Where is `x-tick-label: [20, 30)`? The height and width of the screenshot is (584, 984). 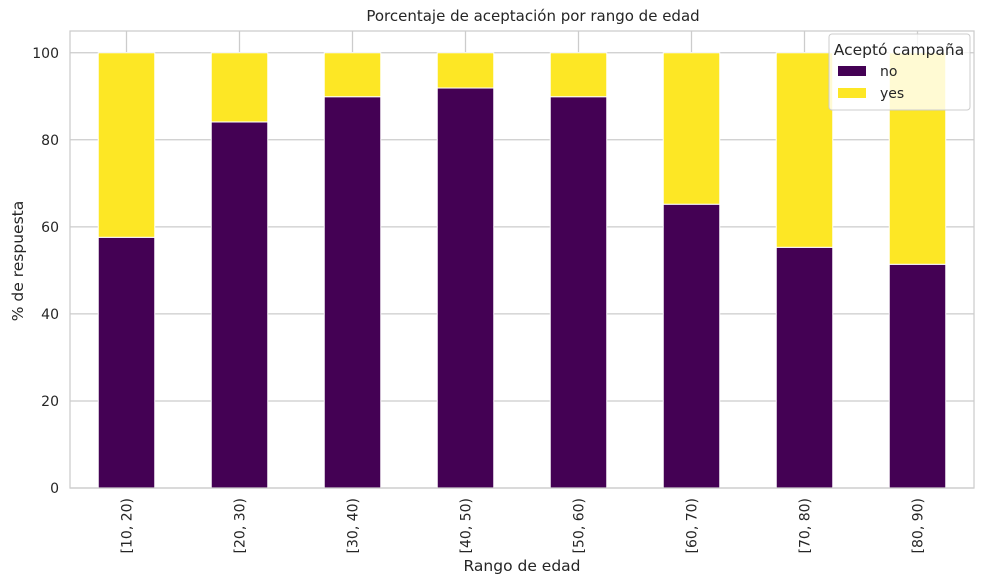
x-tick-label: [20, 30) is located at coordinates (241, 525).